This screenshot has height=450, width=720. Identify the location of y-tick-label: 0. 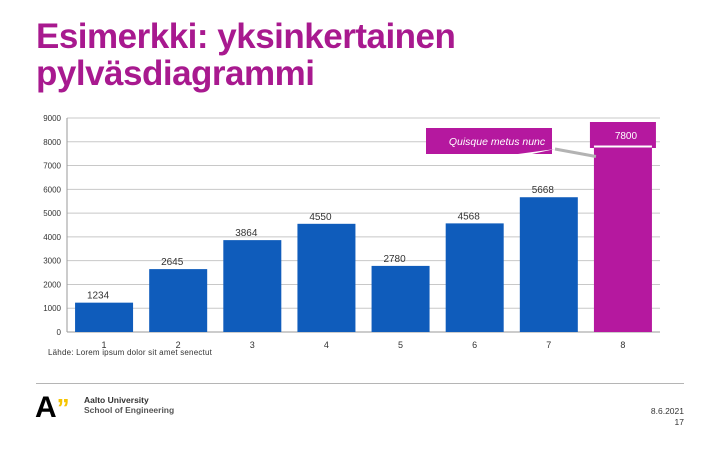
(59, 332).